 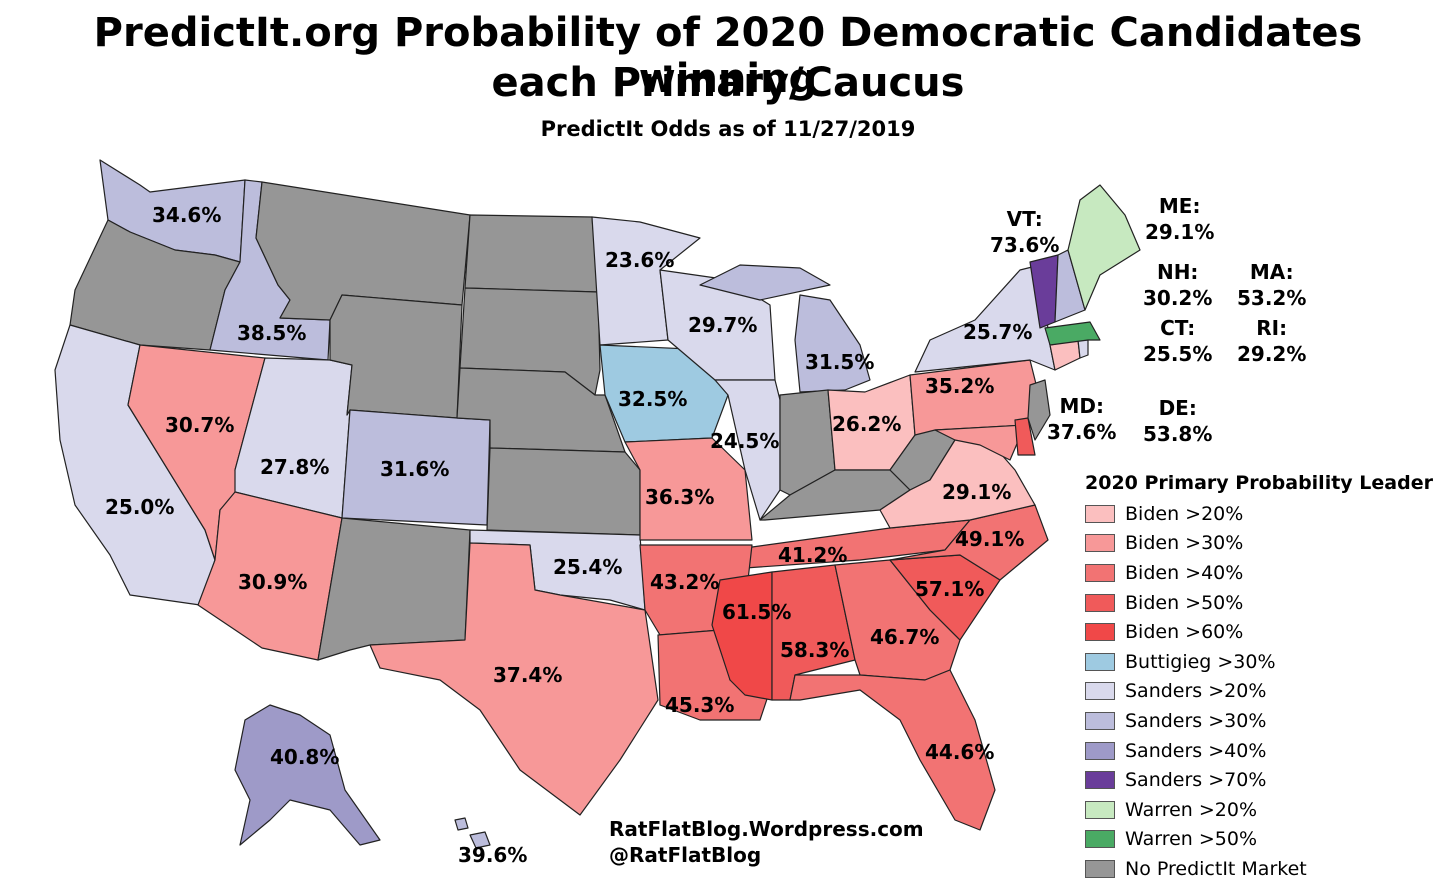 I want to click on state-NM, so click(x=394, y=589).